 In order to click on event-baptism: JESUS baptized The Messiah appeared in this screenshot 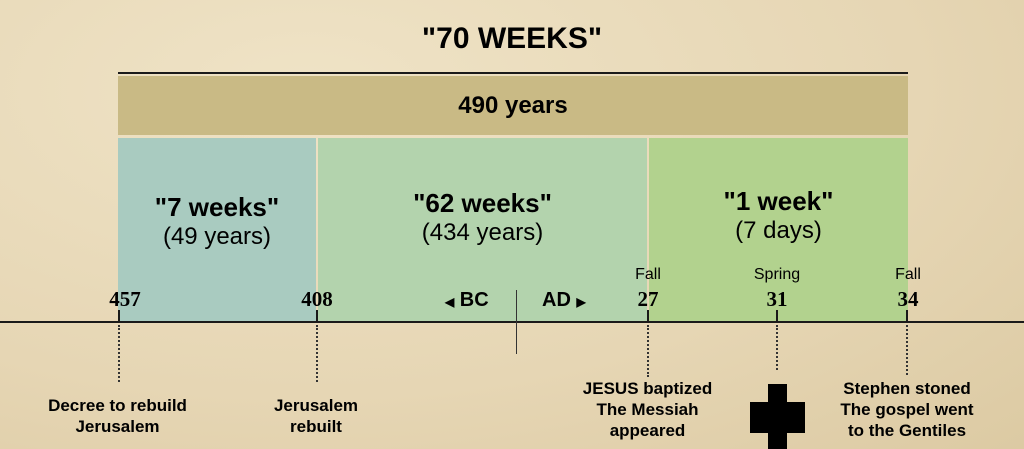, I will do `click(647, 409)`.